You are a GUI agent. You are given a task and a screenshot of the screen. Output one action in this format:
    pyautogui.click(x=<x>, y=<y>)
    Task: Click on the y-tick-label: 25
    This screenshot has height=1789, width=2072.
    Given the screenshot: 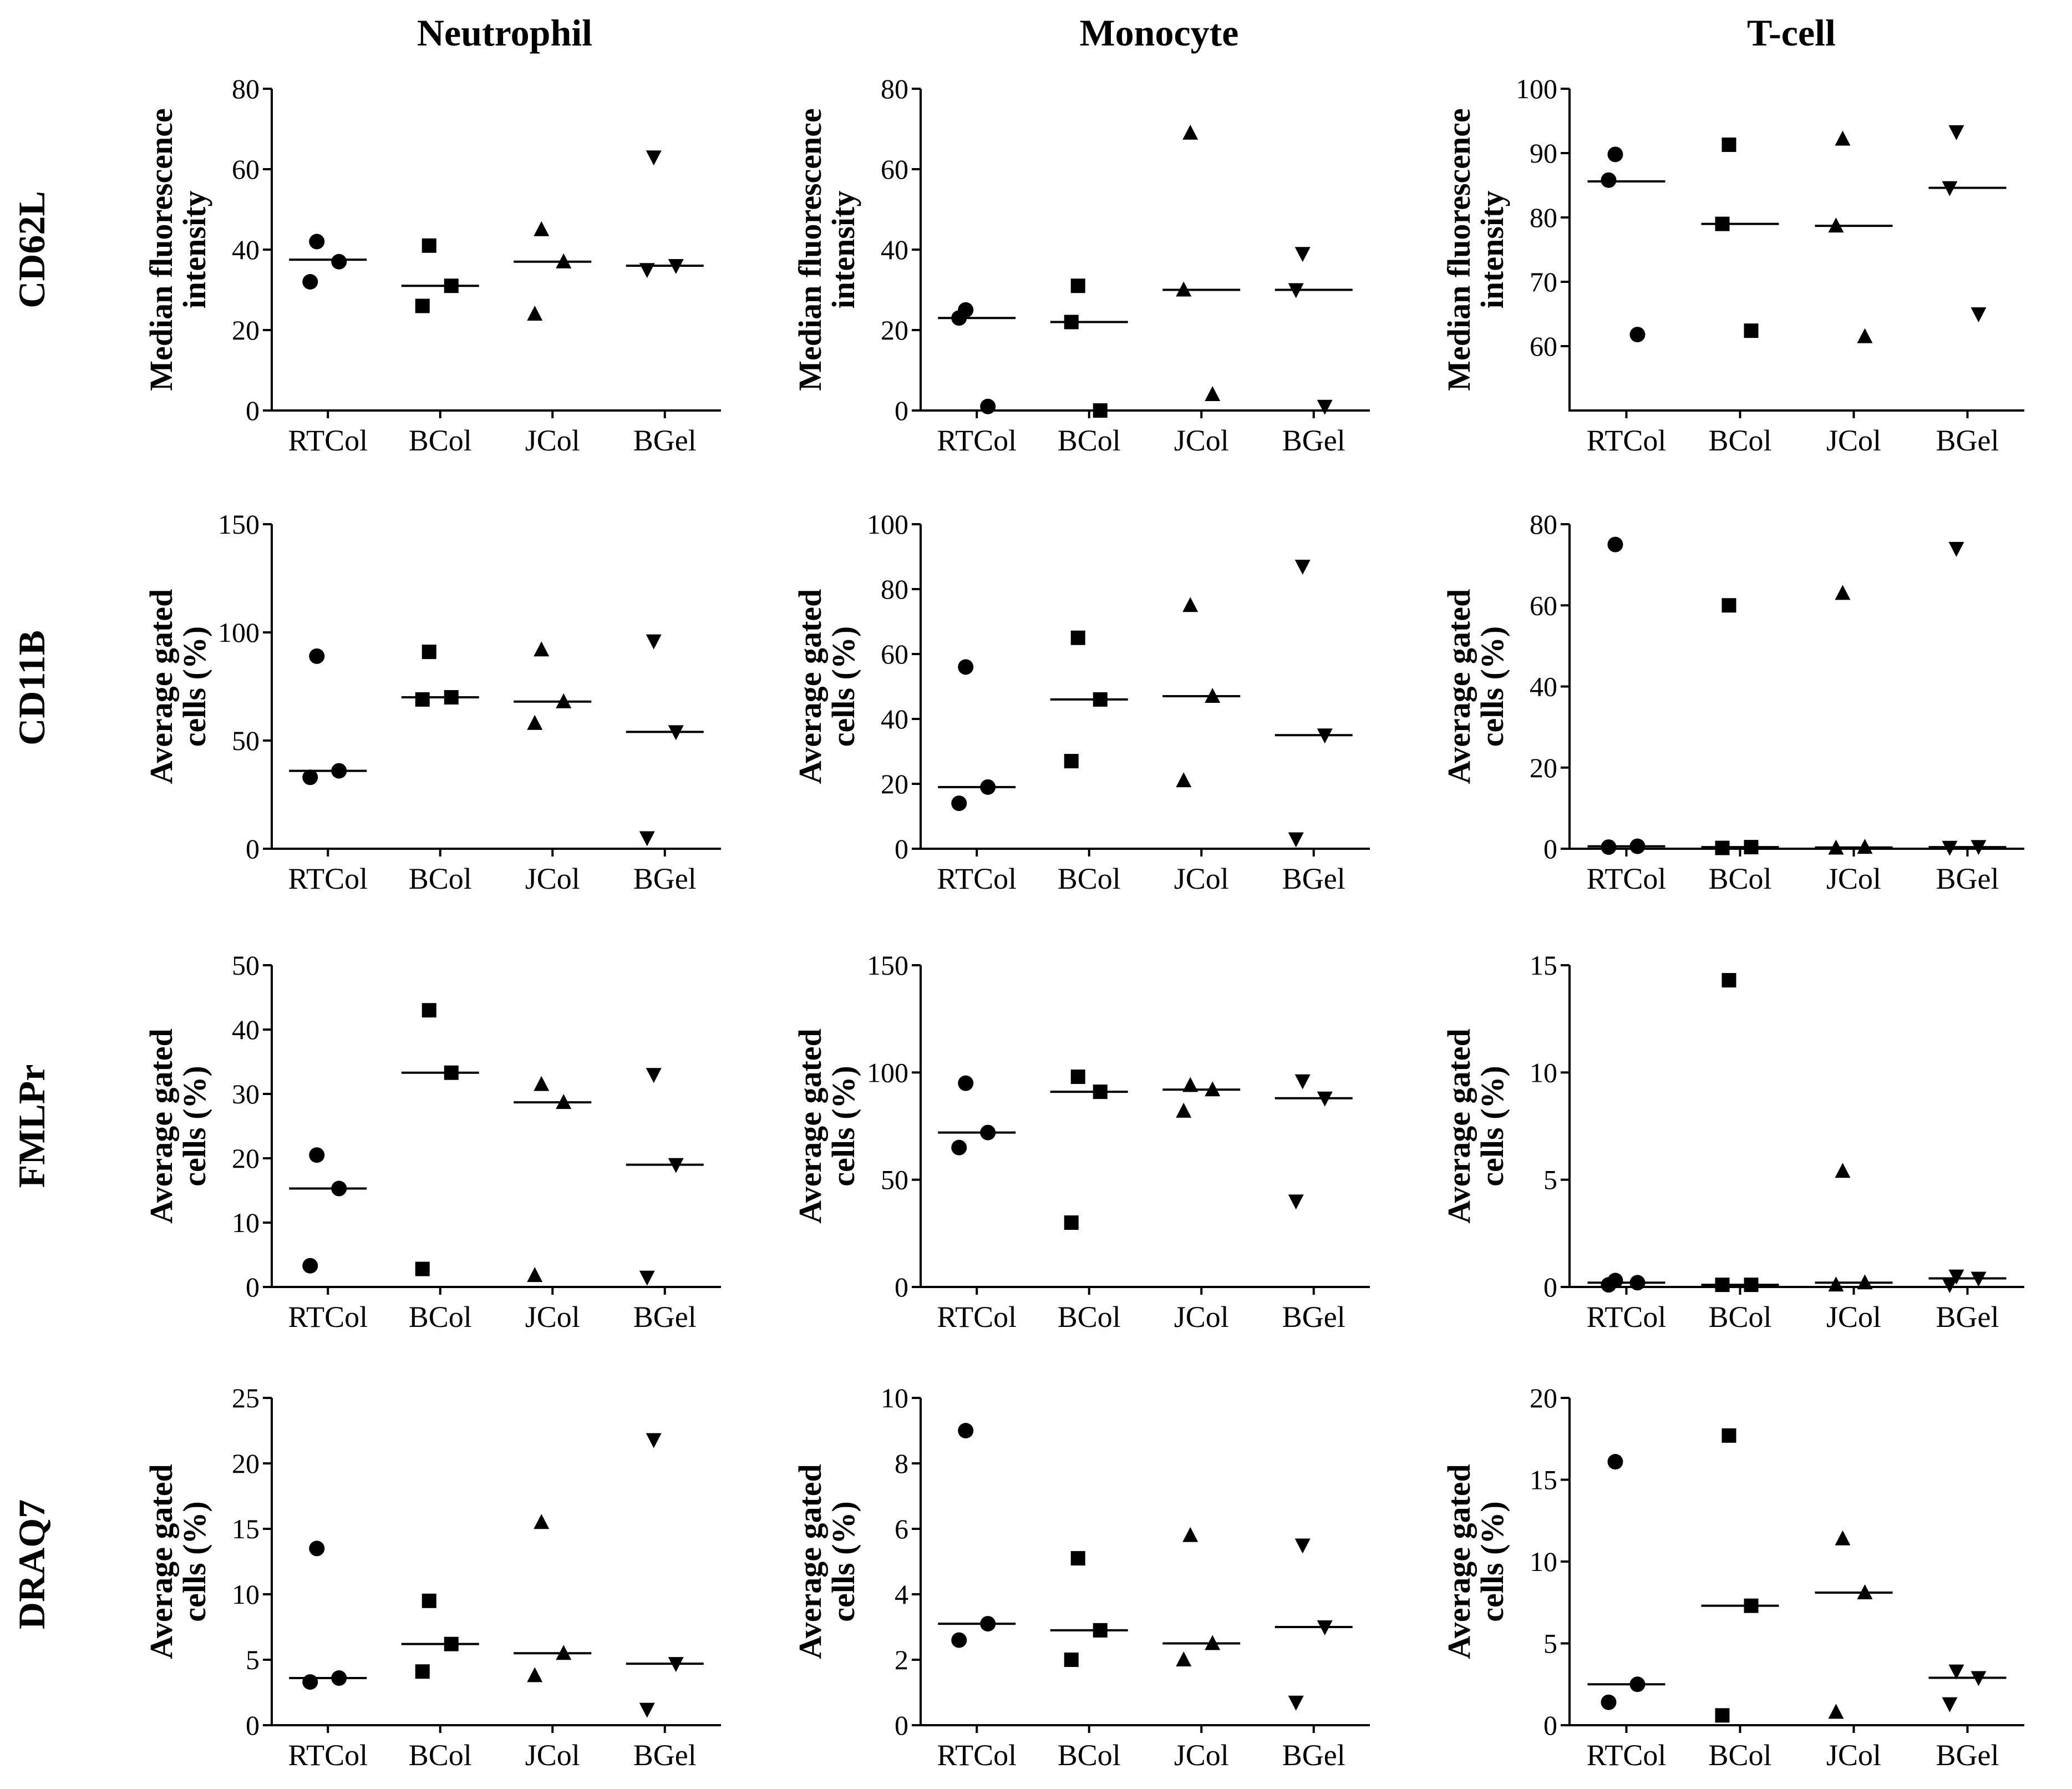 What is the action you would take?
    pyautogui.click(x=246, y=1397)
    